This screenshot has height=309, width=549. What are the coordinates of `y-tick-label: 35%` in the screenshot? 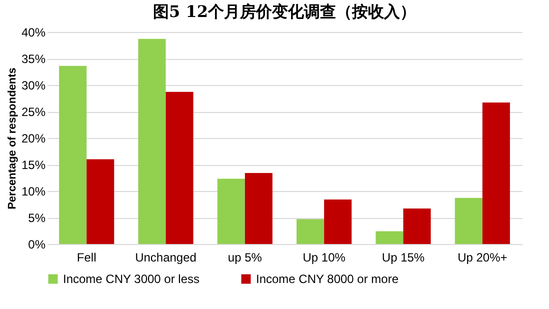 It's located at (33, 59).